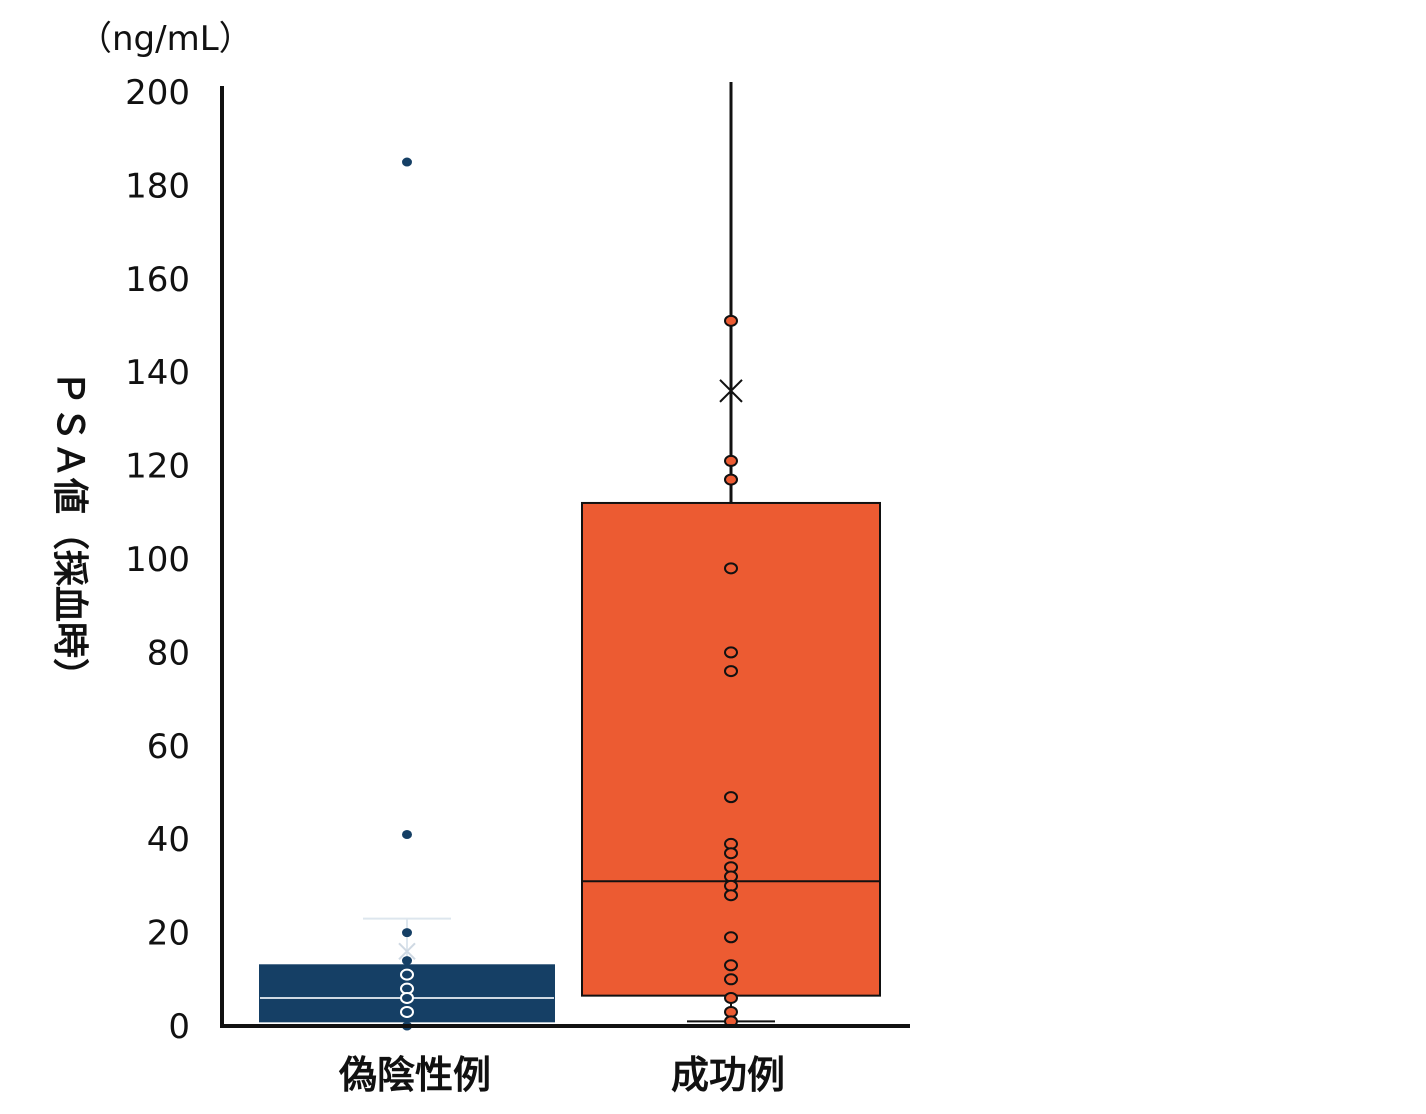 The width and height of the screenshot is (1426, 1114). What do you see at coordinates (414, 1075) in the screenshot?
I see `x-category-label: 偽陰性例` at bounding box center [414, 1075].